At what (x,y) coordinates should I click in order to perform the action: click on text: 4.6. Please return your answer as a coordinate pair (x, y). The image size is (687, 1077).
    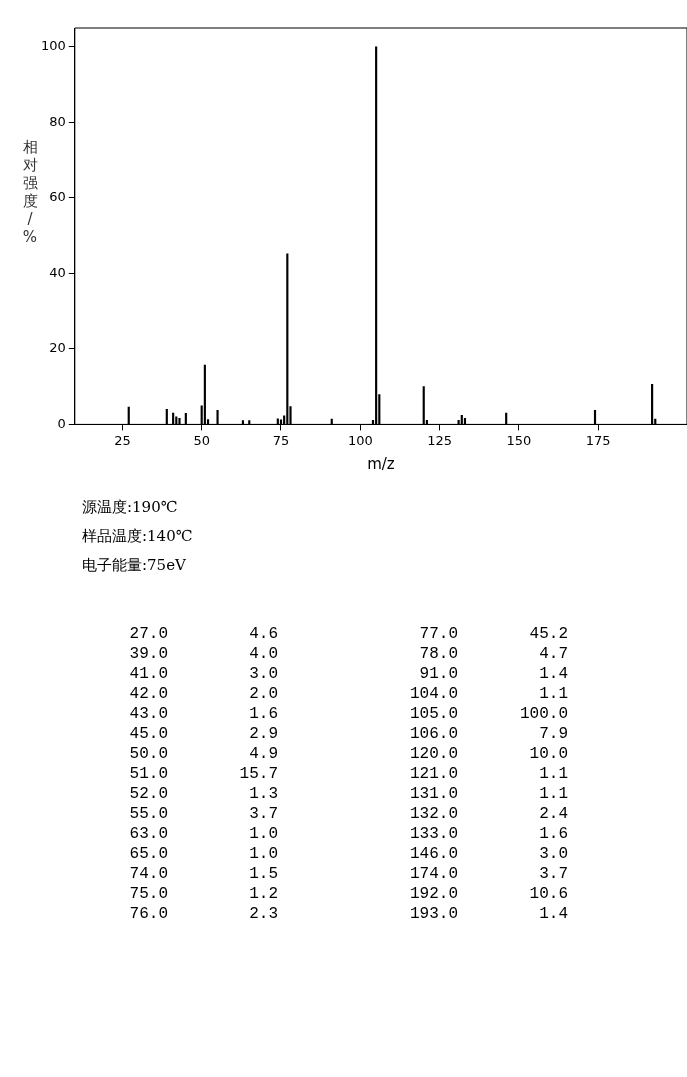
    Looking at the image, I should click on (263, 635).